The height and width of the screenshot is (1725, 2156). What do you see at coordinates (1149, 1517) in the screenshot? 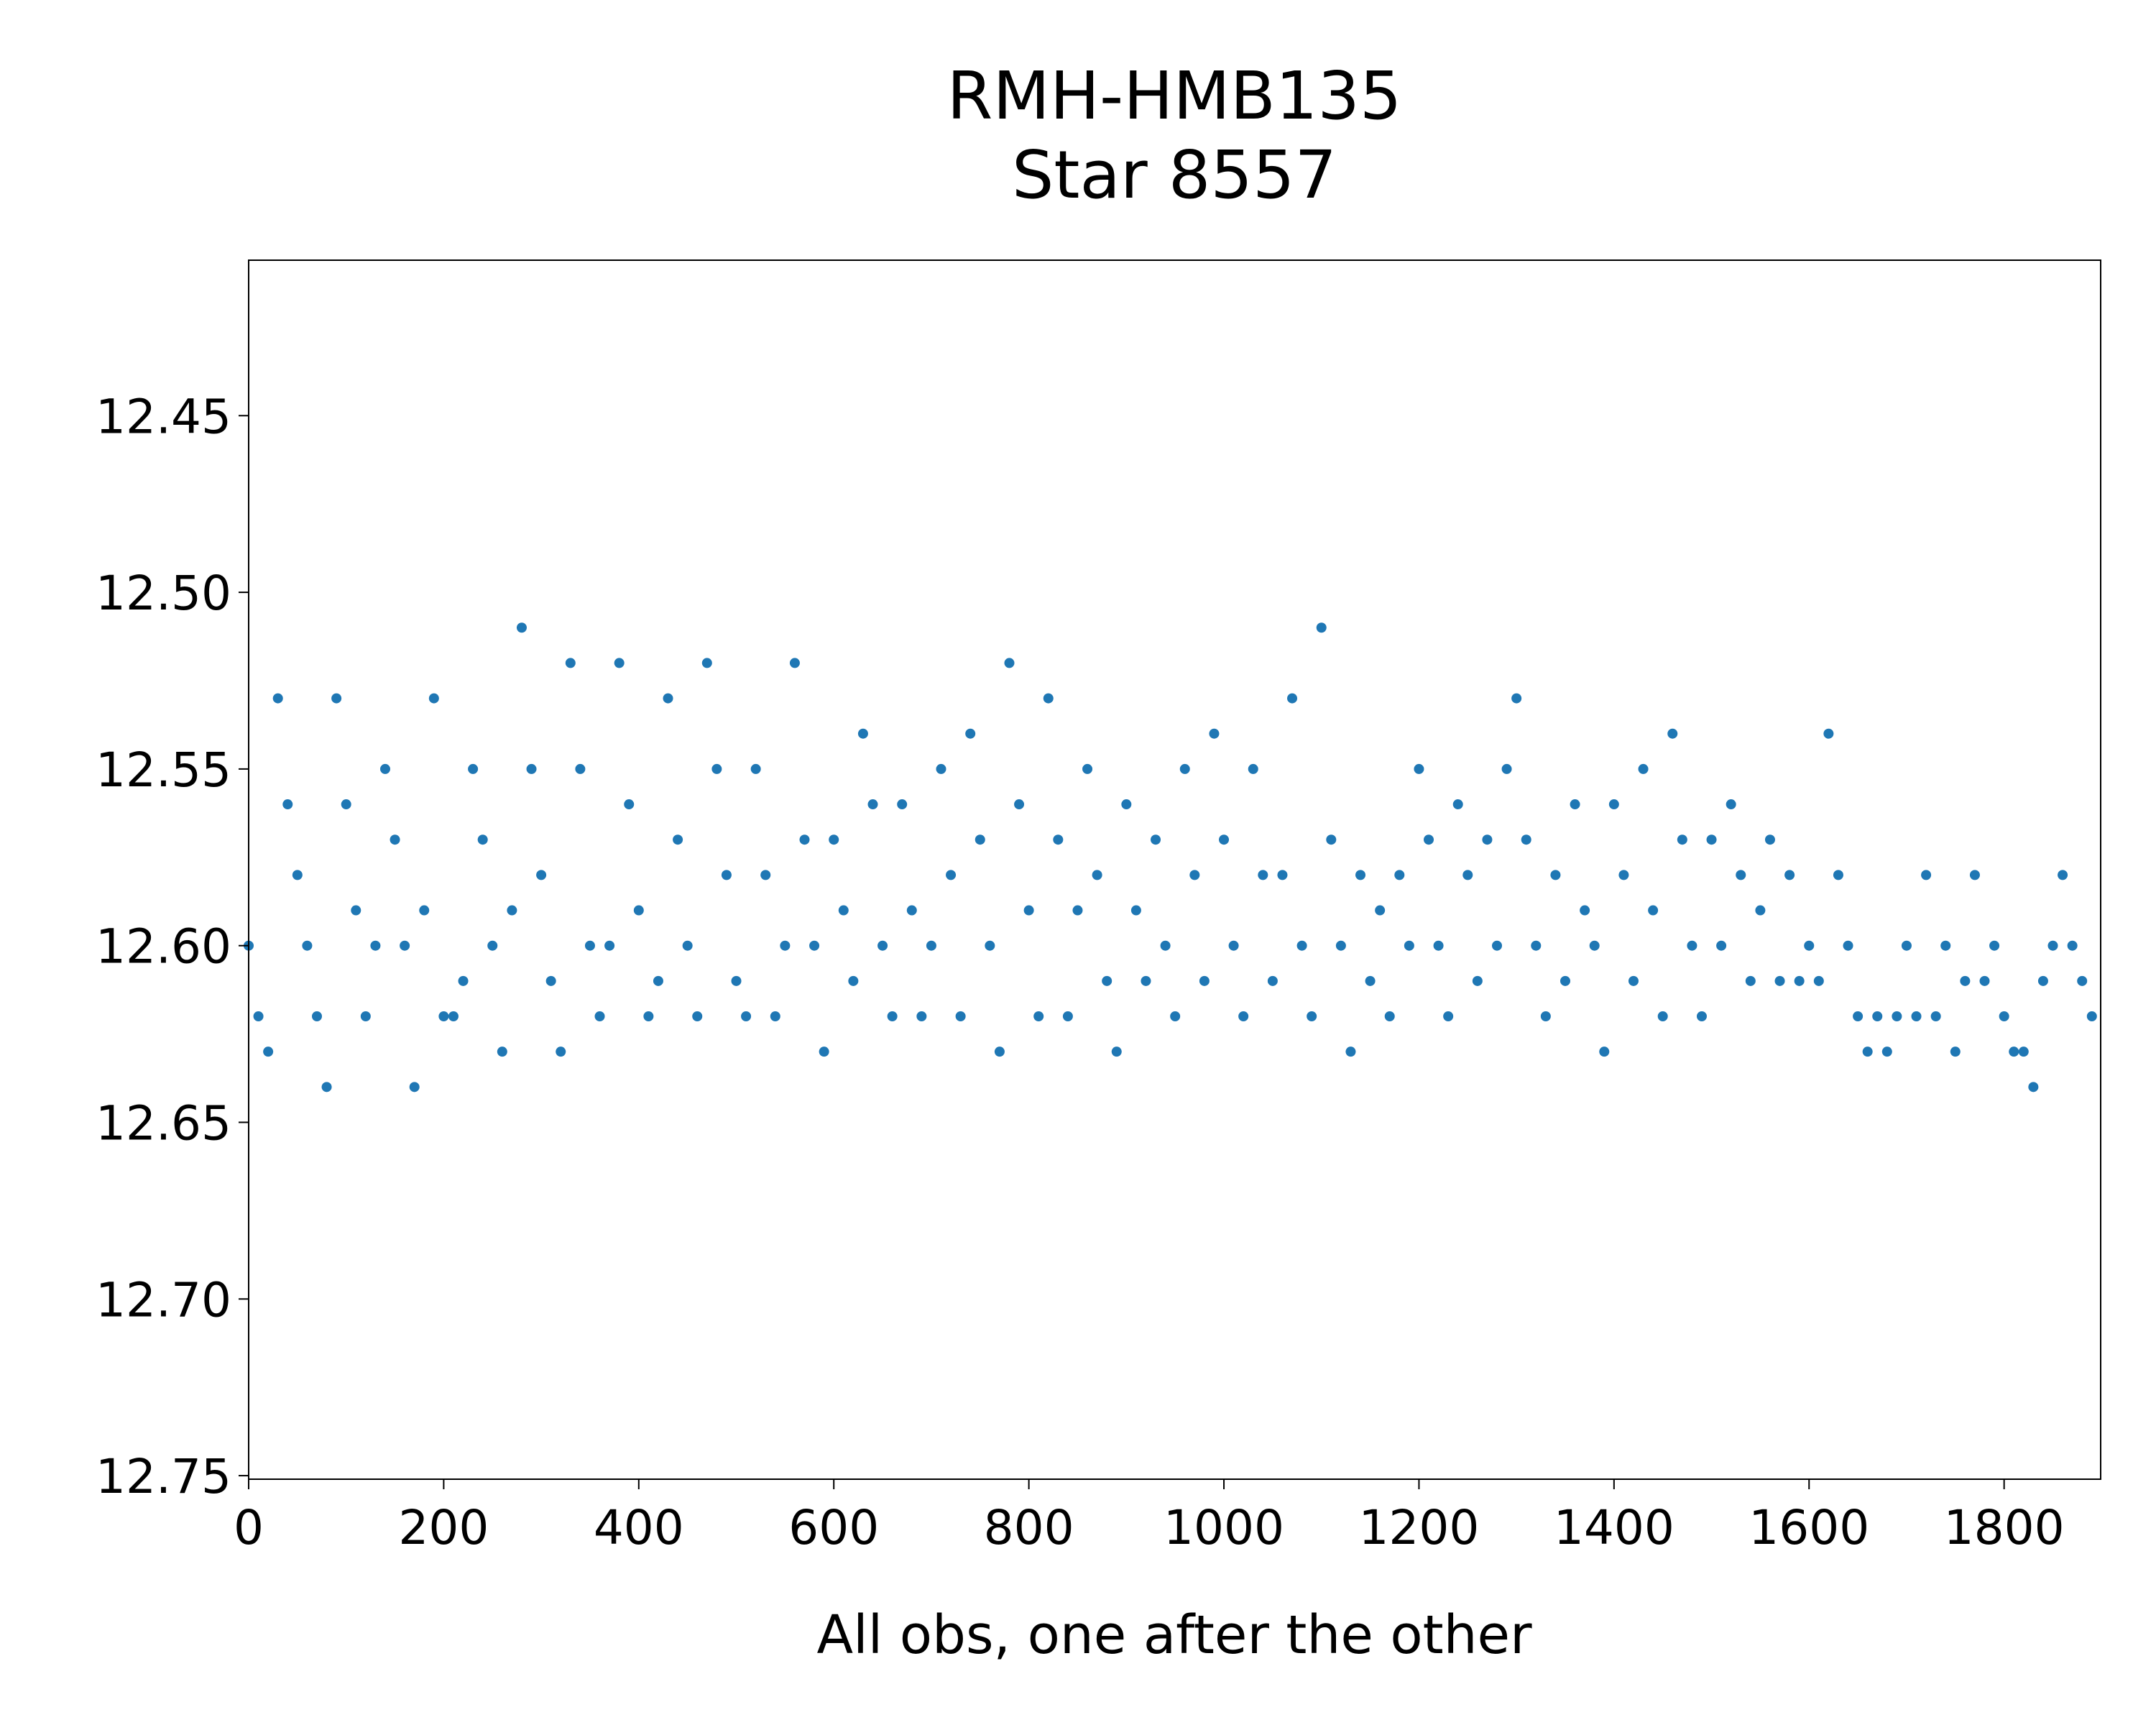
I see `x-axis: 0 200 400 600 800 1000 1200 1400 1600 1800` at bounding box center [1149, 1517].